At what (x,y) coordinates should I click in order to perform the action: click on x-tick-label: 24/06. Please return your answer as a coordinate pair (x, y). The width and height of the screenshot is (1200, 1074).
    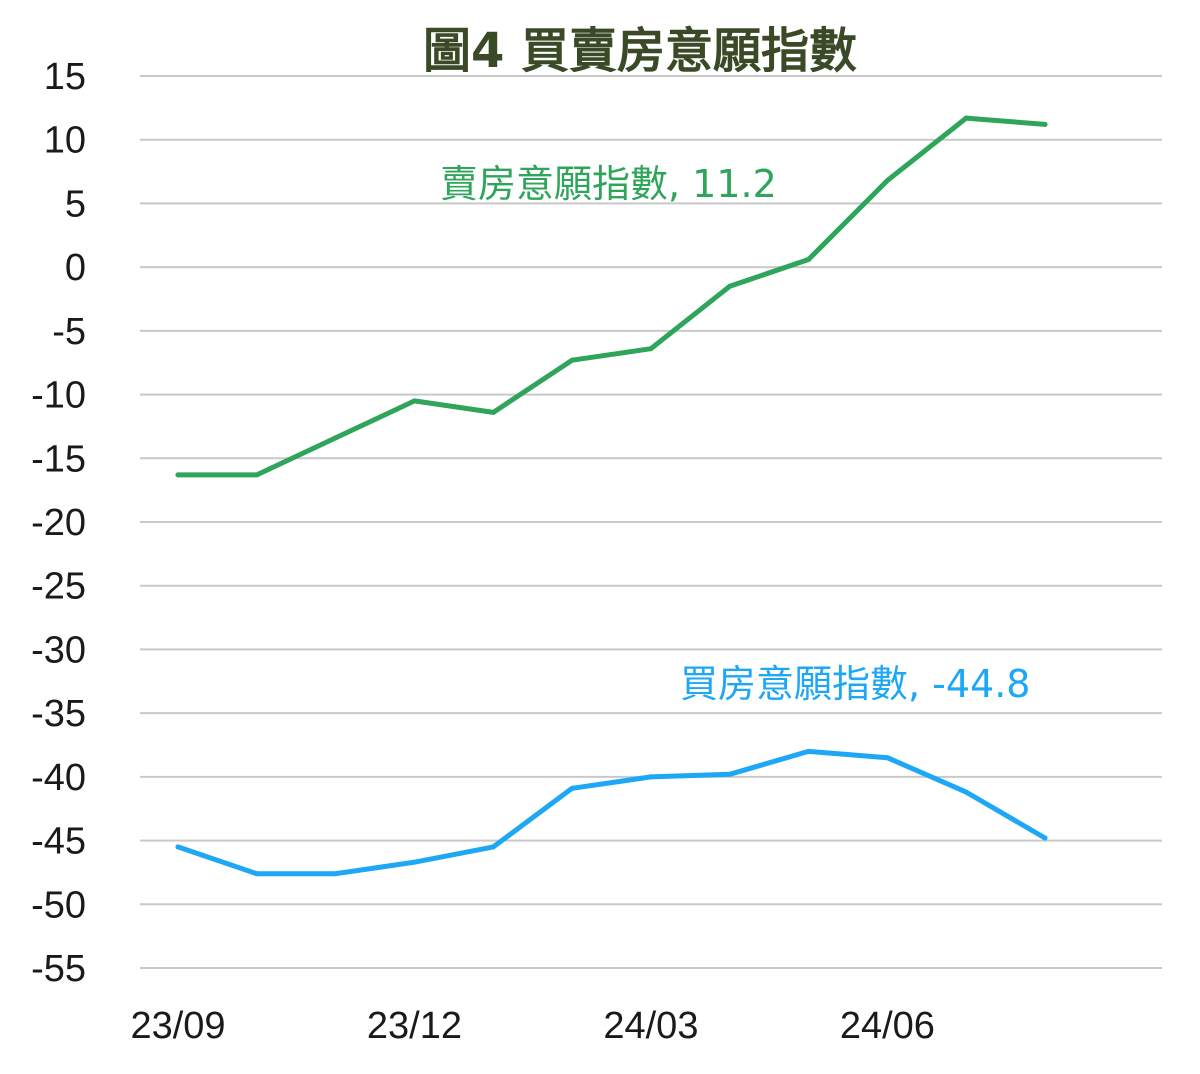
    Looking at the image, I should click on (887, 1026).